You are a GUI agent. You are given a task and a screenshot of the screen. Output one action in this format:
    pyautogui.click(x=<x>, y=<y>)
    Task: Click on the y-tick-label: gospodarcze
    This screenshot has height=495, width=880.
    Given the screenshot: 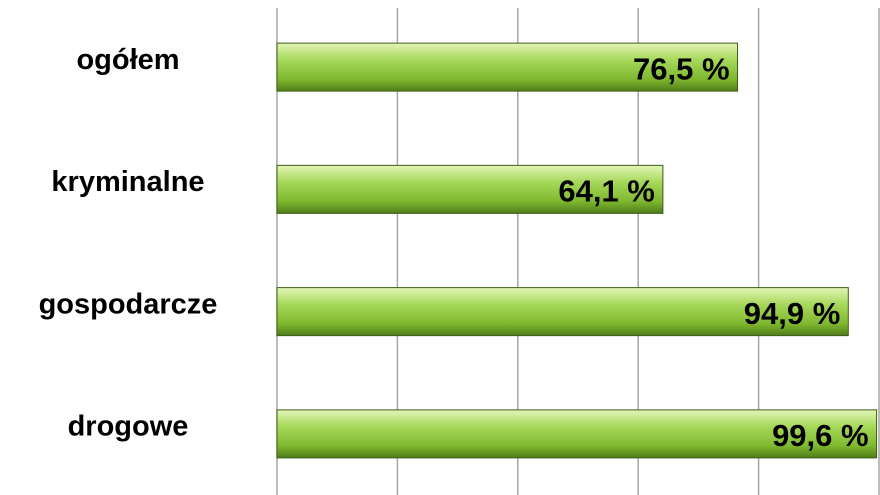 What is the action you would take?
    pyautogui.click(x=128, y=304)
    